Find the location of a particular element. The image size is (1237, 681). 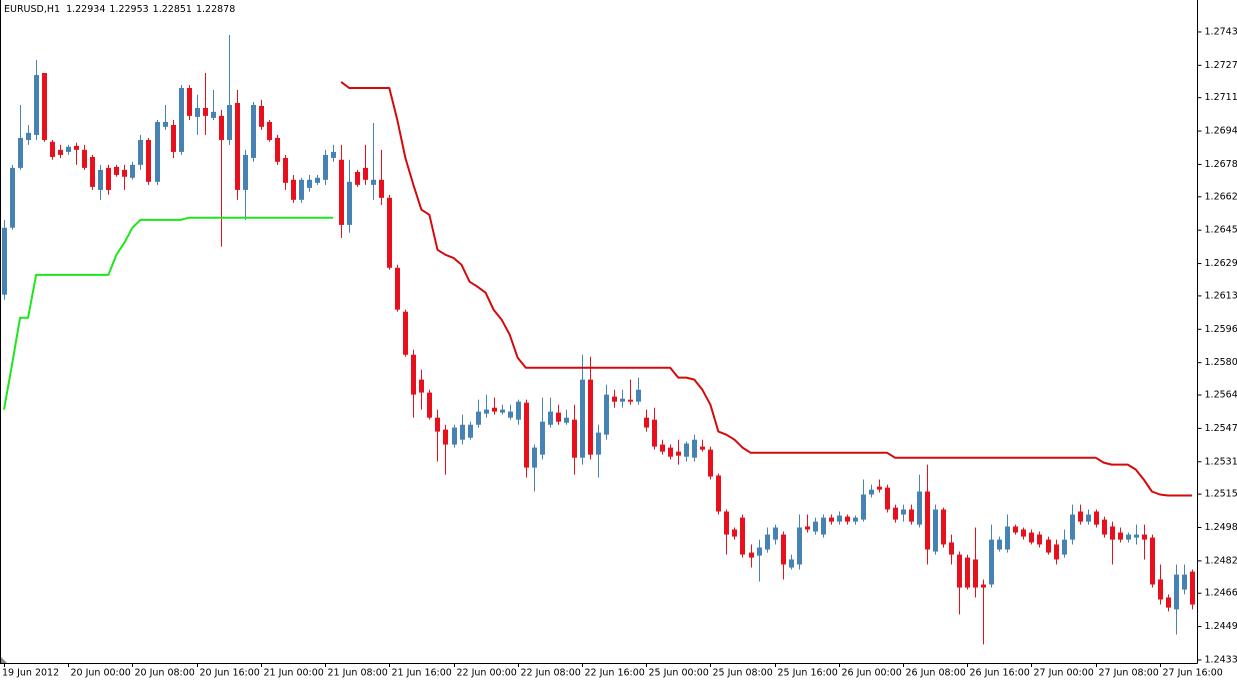

x-tick-label: 27 Jun 08:00 is located at coordinates (1129, 673).